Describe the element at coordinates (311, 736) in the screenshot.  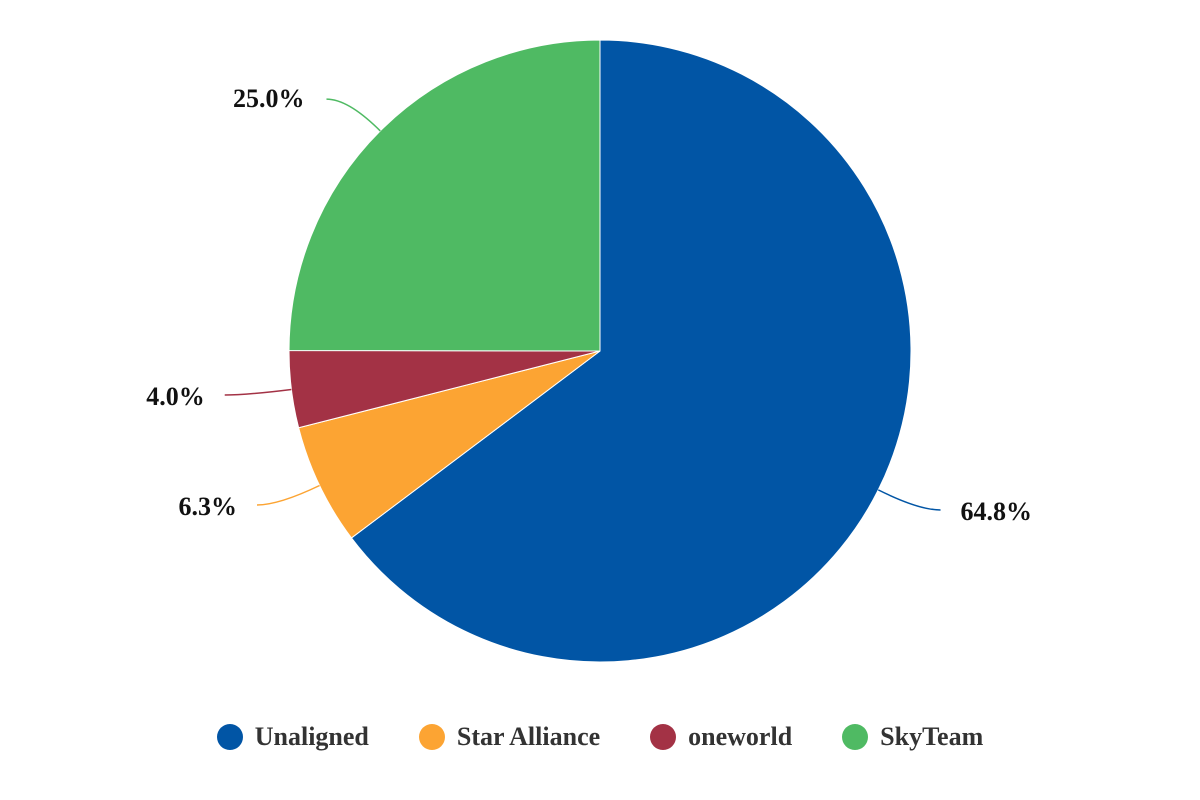
I see `legend-label-unaligned: Unaligned` at that location.